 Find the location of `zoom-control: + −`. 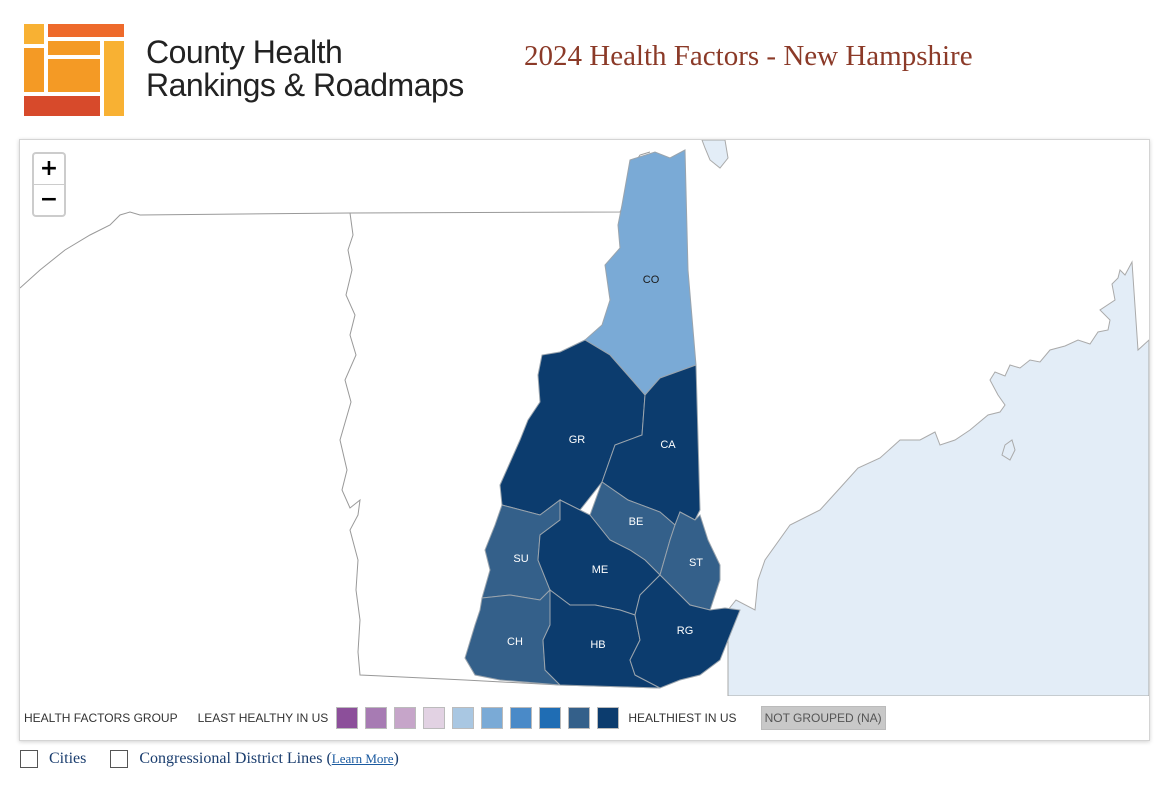

zoom-control: + − is located at coordinates (49, 184).